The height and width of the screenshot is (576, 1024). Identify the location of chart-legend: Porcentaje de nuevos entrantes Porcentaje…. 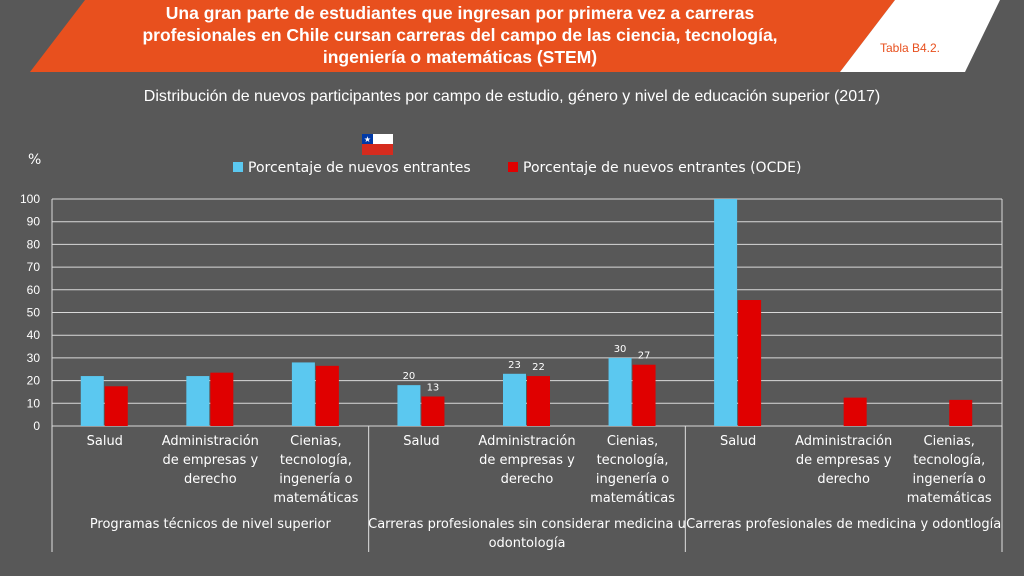
(414, 164).